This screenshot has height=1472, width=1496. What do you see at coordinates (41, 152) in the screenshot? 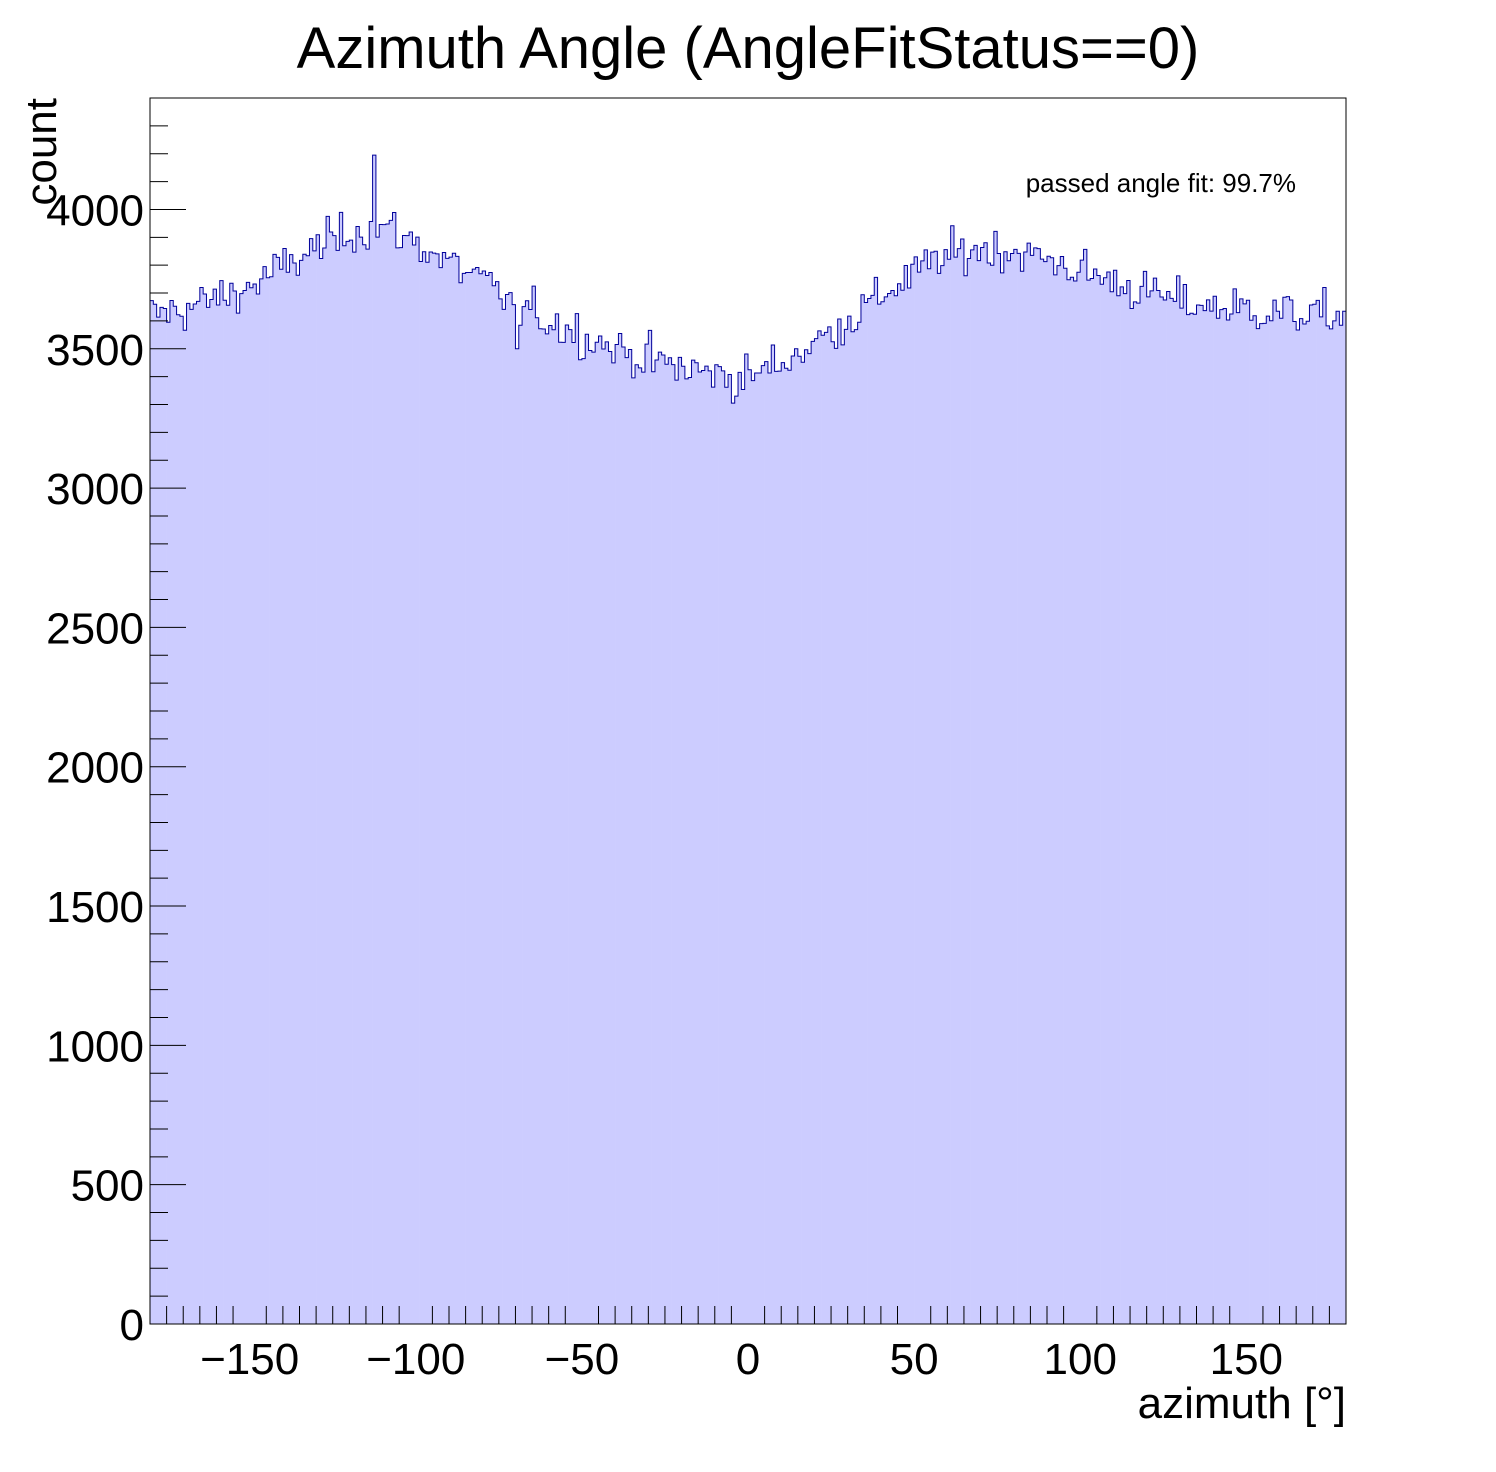
I see `y-axis-title: count` at bounding box center [41, 152].